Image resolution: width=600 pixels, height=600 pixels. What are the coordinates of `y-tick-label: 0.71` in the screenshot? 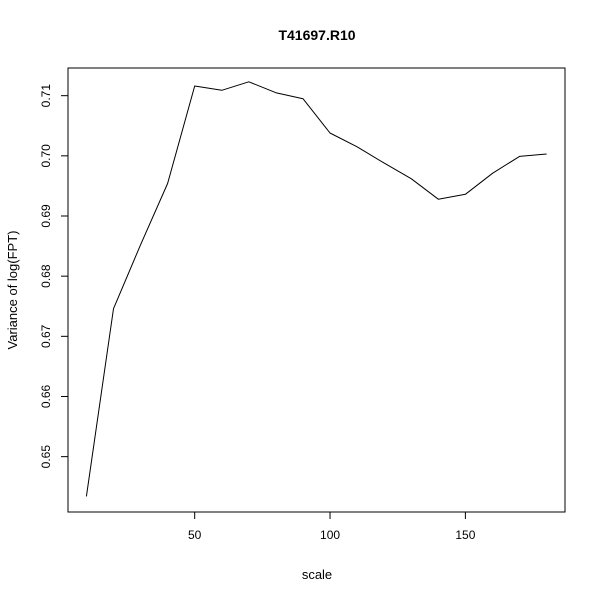 It's located at (46, 96).